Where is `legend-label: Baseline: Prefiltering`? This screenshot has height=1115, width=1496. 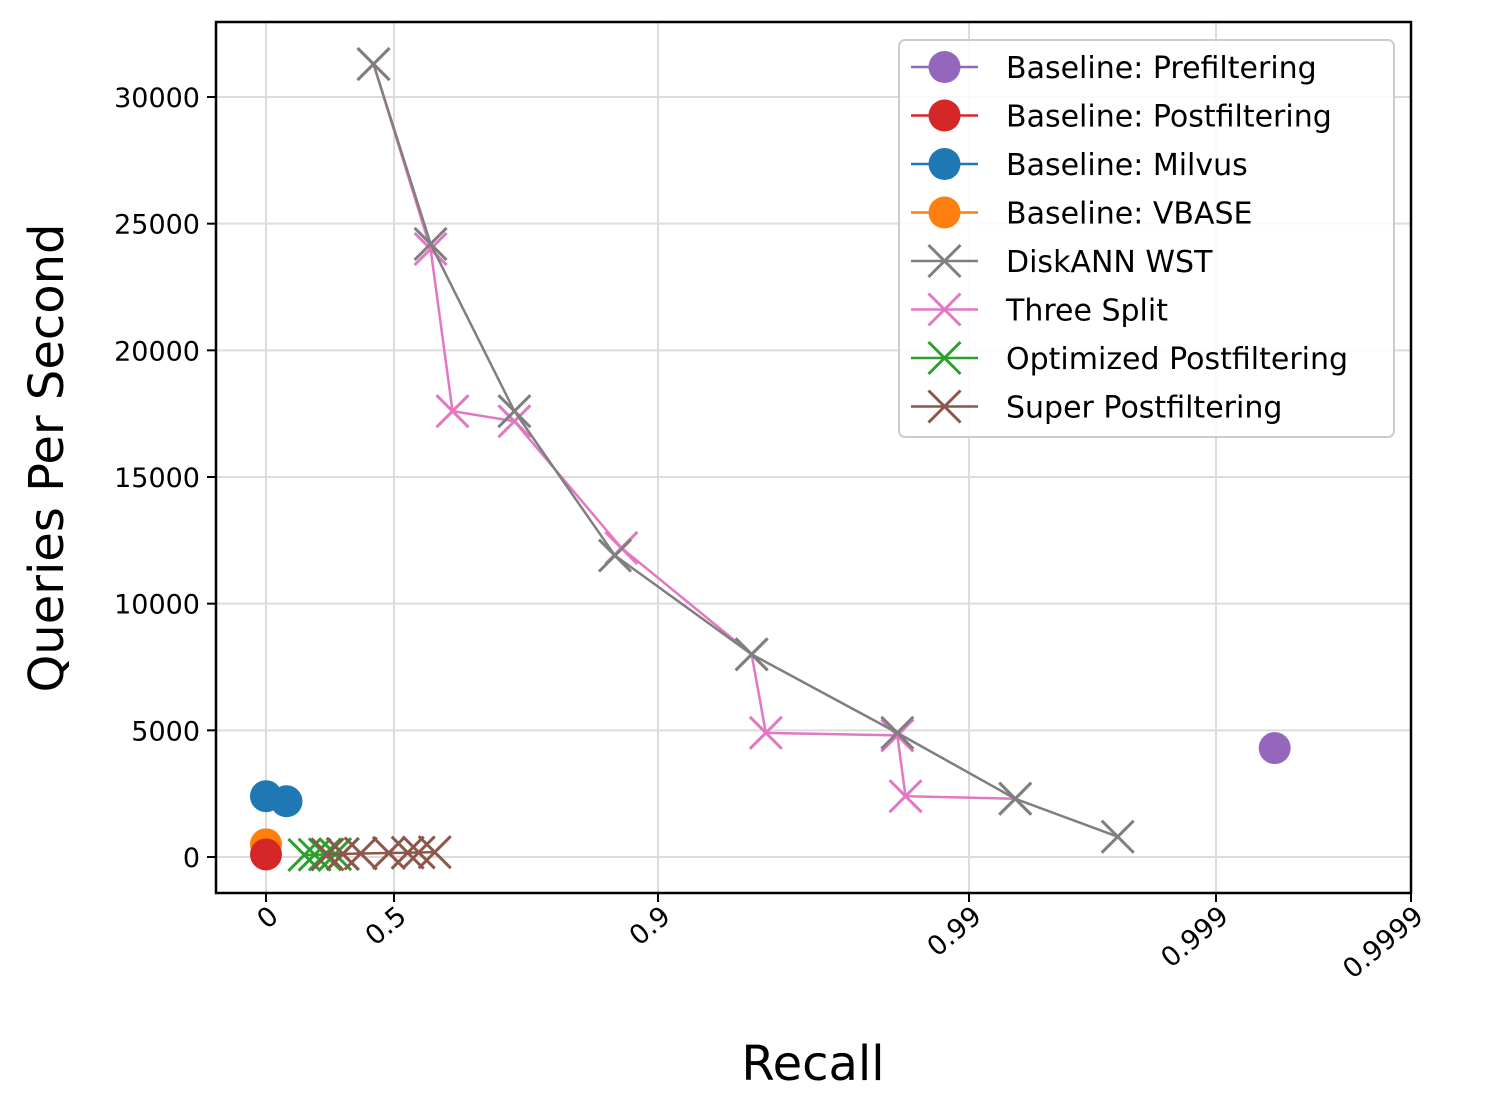 legend-label: Baseline: Prefiltering is located at coordinates (1161, 68).